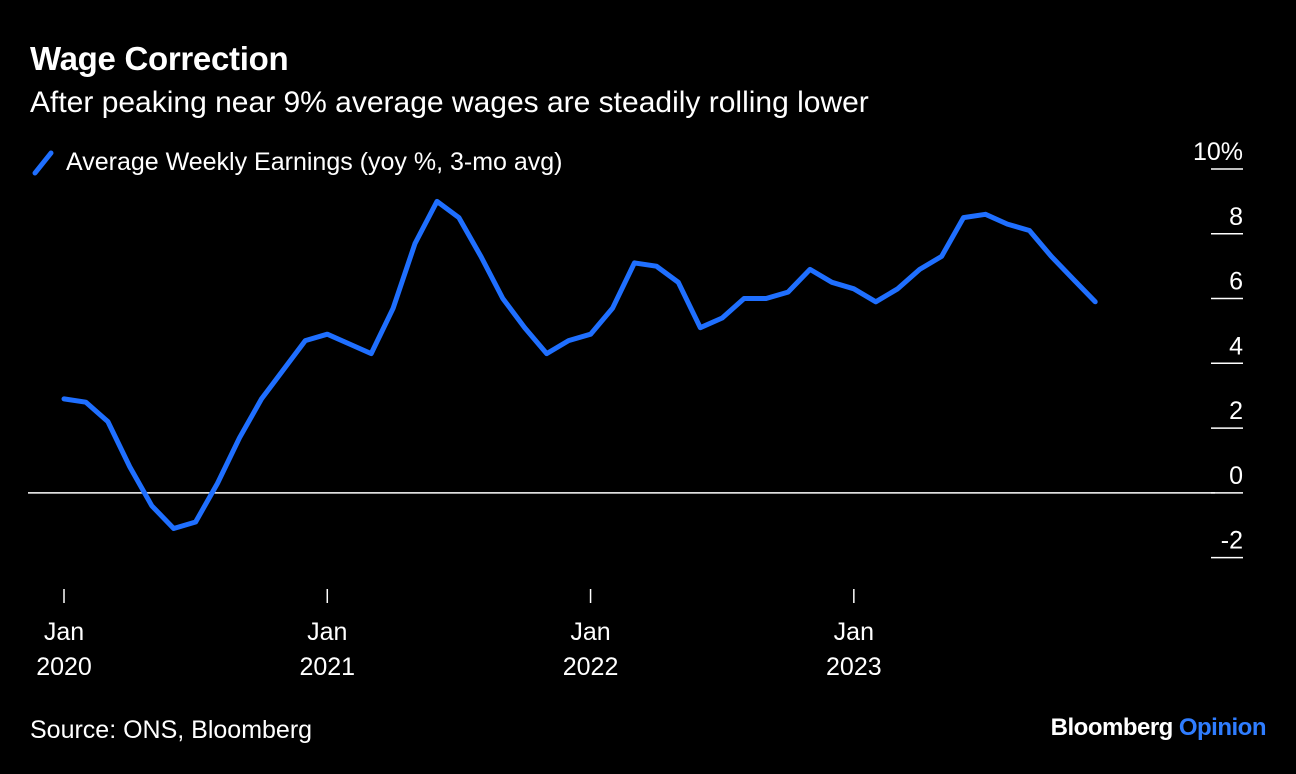 Image resolution: width=1296 pixels, height=774 pixels. What do you see at coordinates (171, 730) in the screenshot?
I see `source-note: Source: ONS, Bloomberg` at bounding box center [171, 730].